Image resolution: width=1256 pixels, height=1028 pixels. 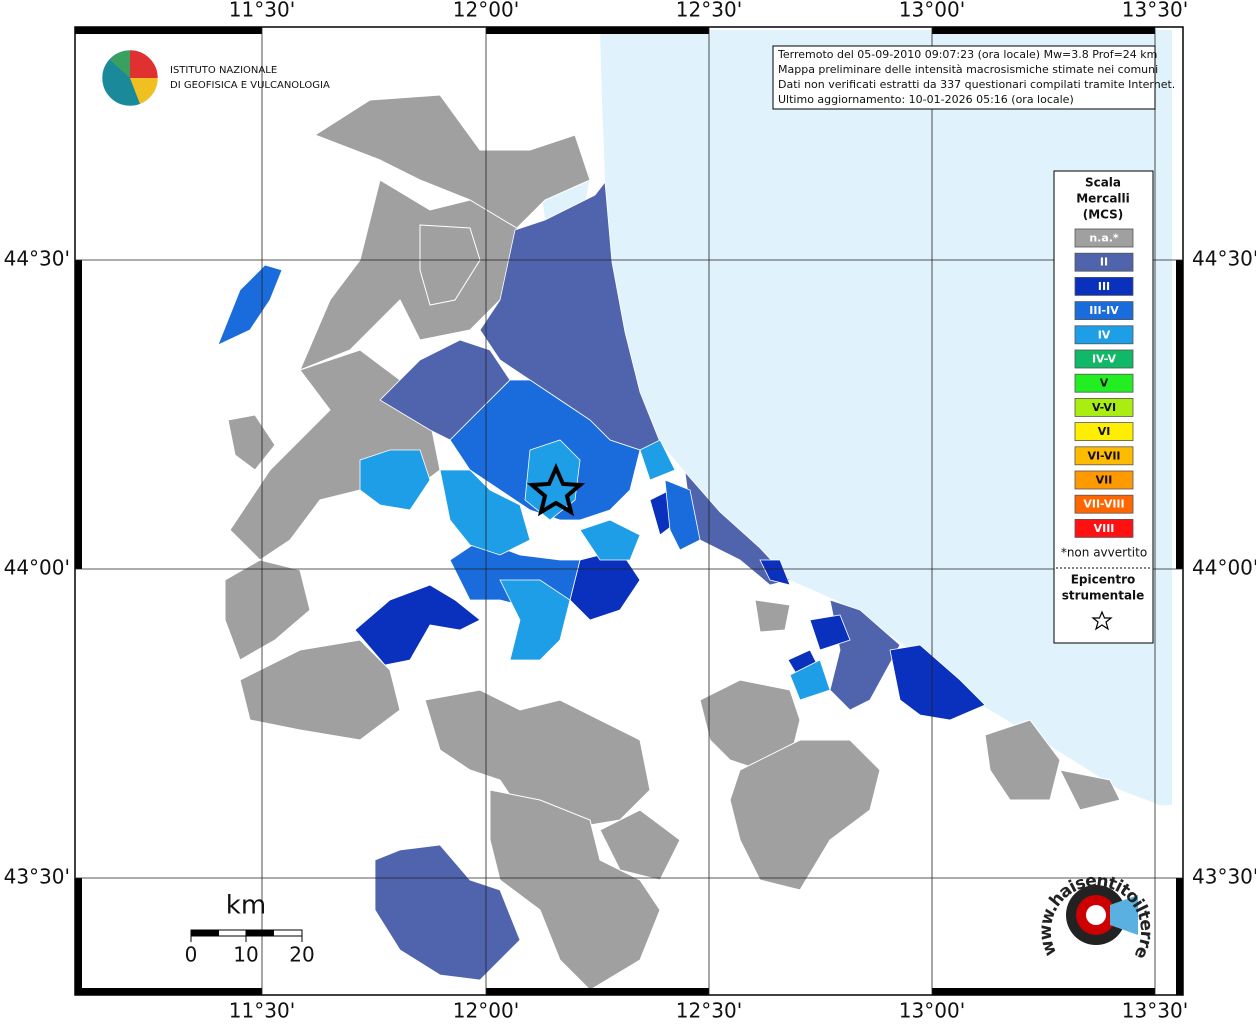 I want to click on legend-label: V, so click(x=1104, y=383).